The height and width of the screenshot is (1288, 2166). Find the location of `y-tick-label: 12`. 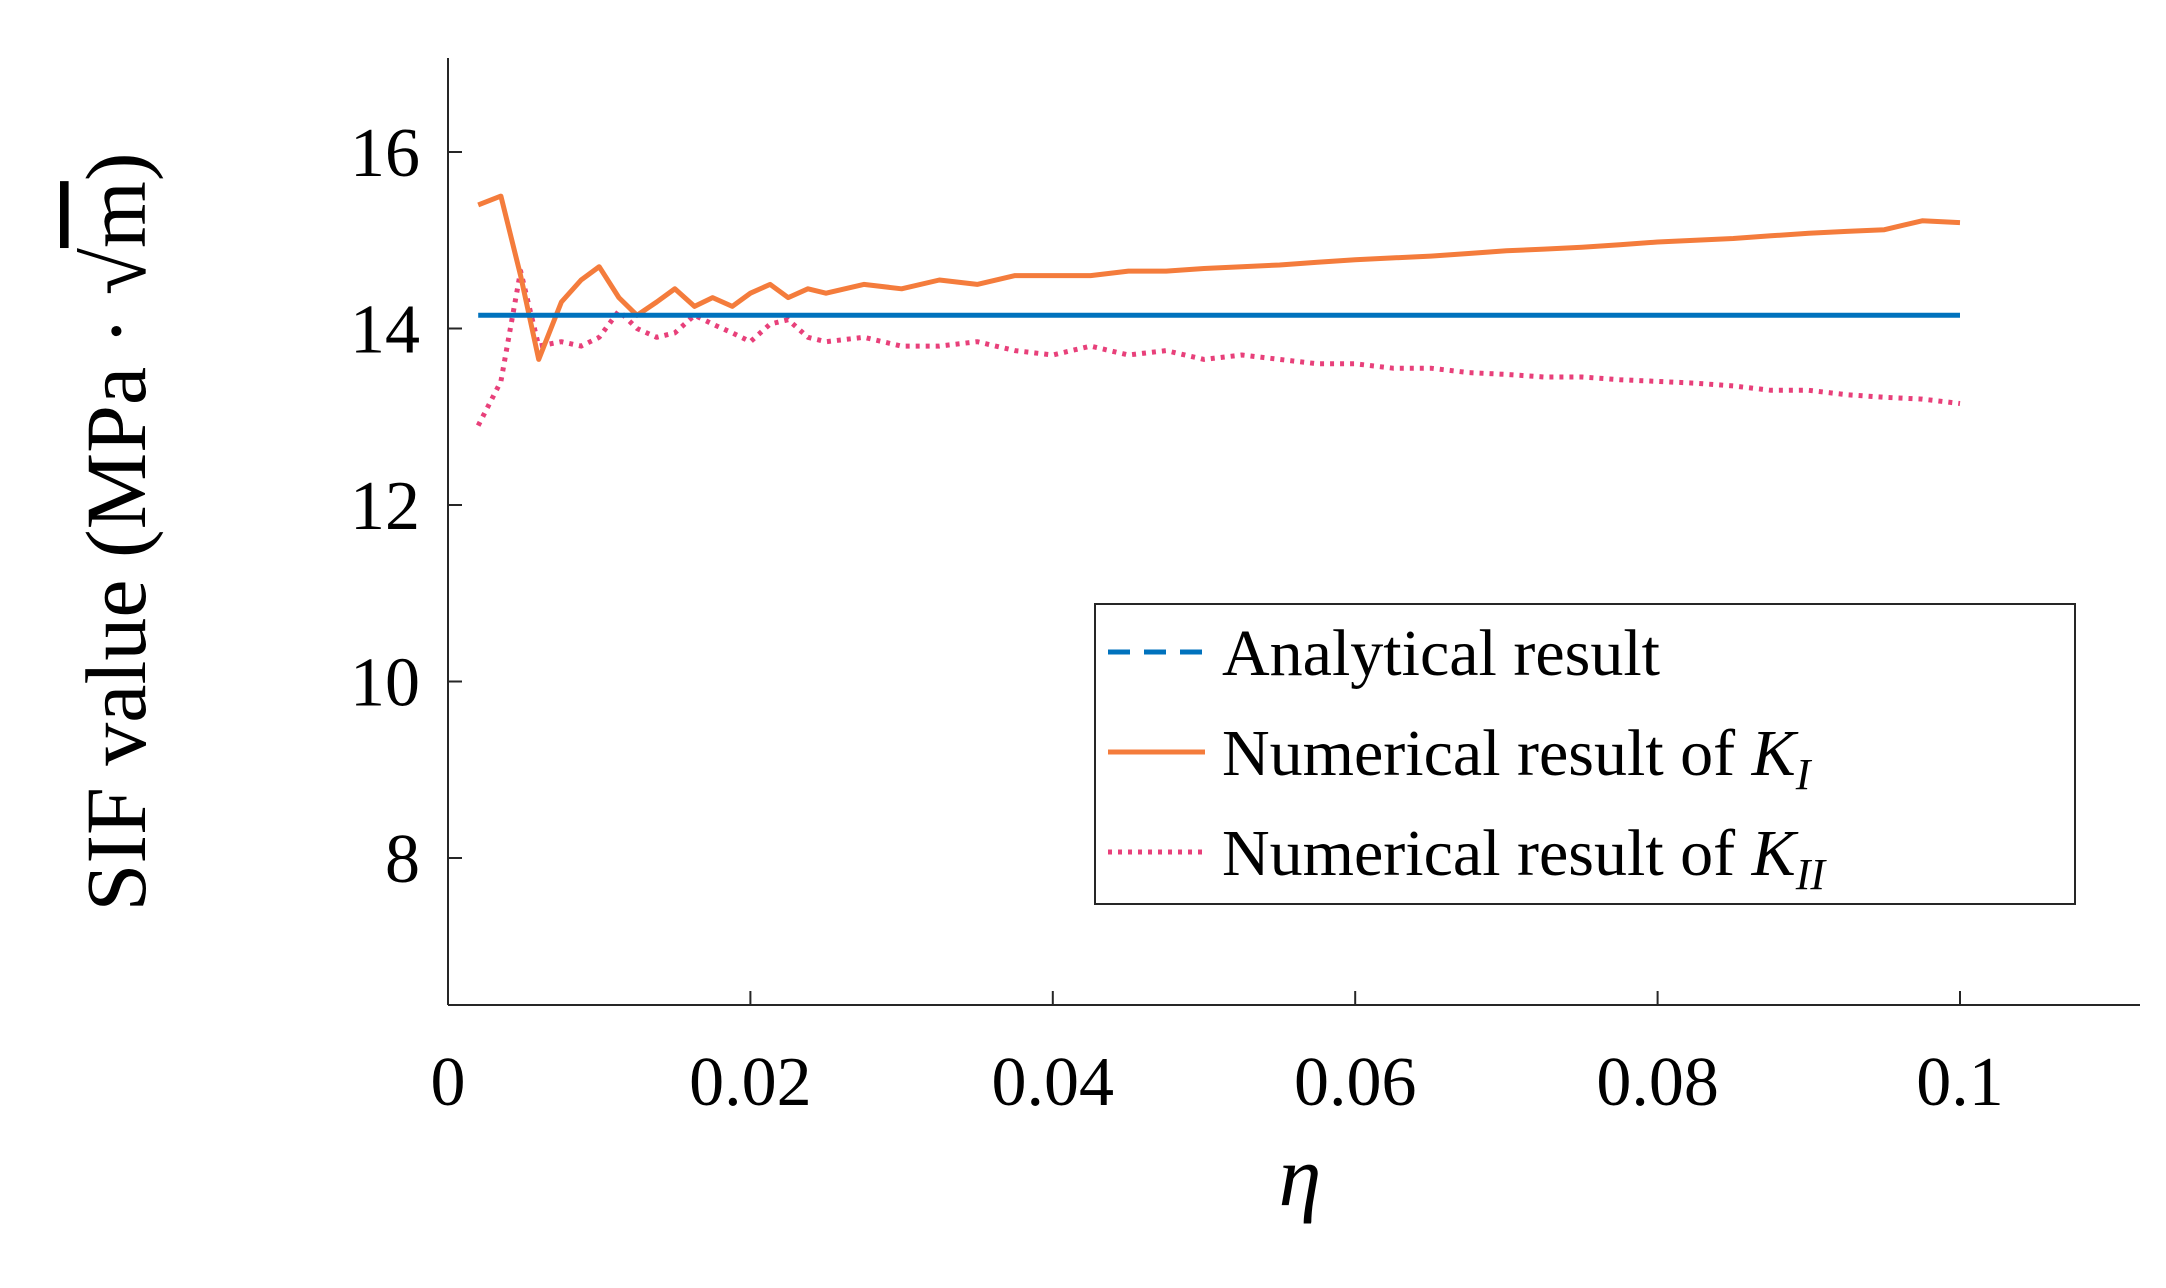

y-tick-label: 12 is located at coordinates (385, 506).